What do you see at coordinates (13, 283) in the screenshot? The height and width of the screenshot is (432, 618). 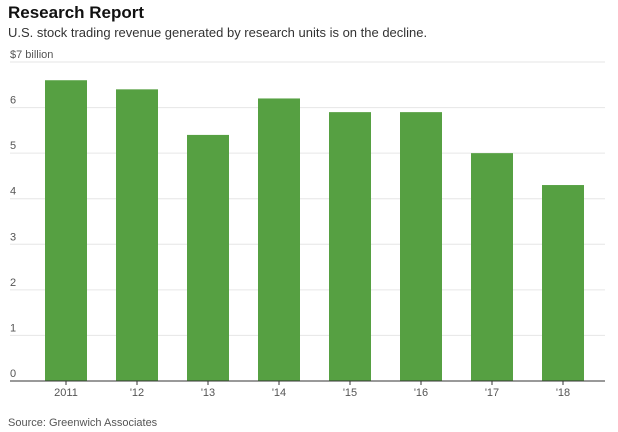 I see `y-tick-label: 2` at bounding box center [13, 283].